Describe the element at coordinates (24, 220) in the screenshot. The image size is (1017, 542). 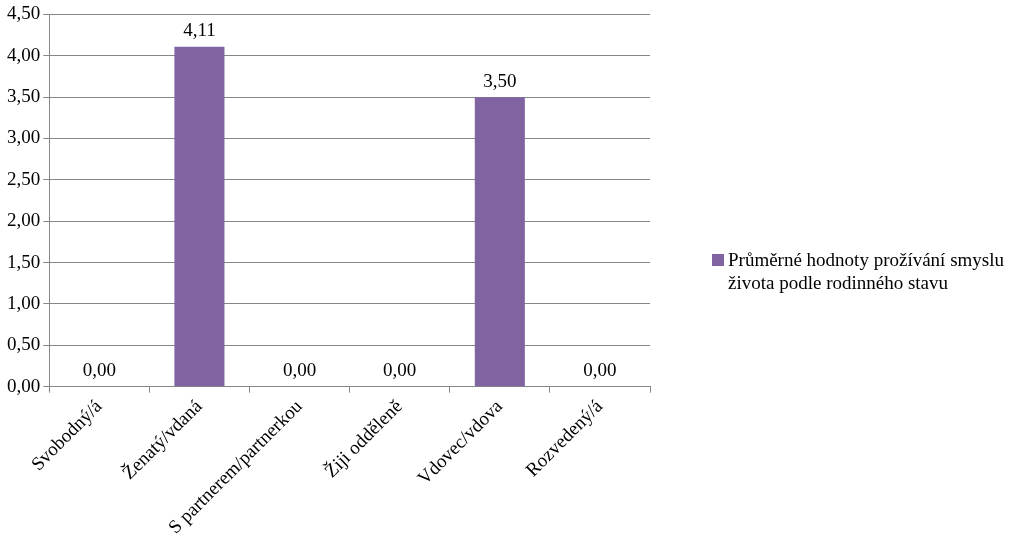
I see `y-tick-label: 2,00` at that location.